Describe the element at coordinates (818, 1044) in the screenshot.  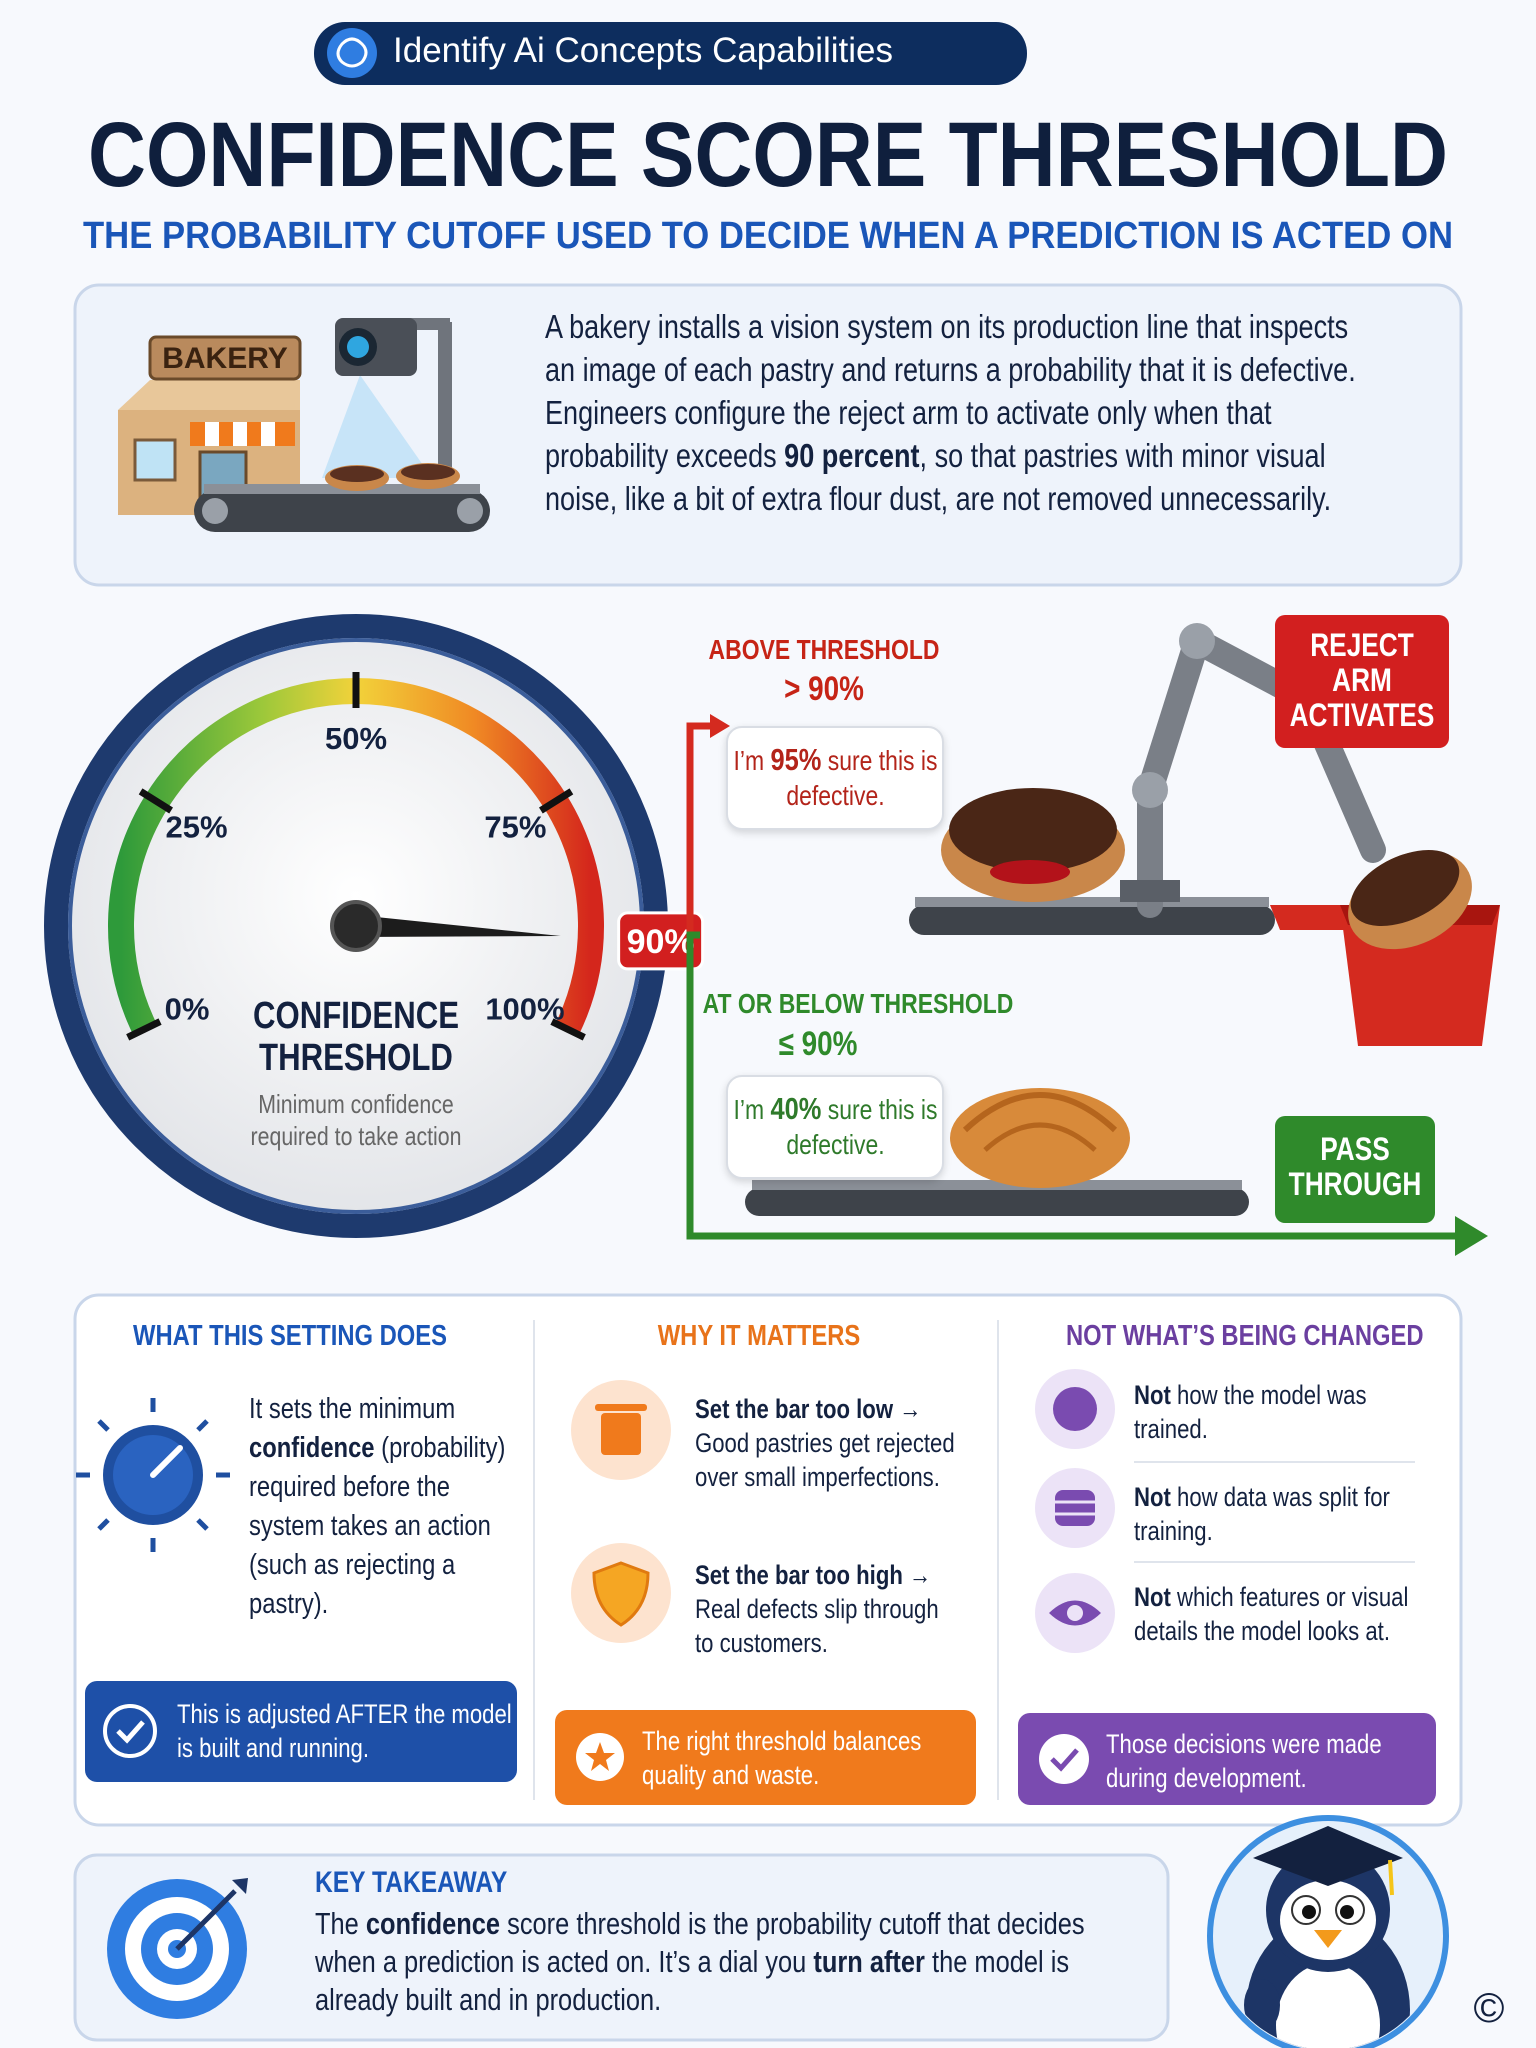
I see `below-condition: ≤ 90%` at that location.